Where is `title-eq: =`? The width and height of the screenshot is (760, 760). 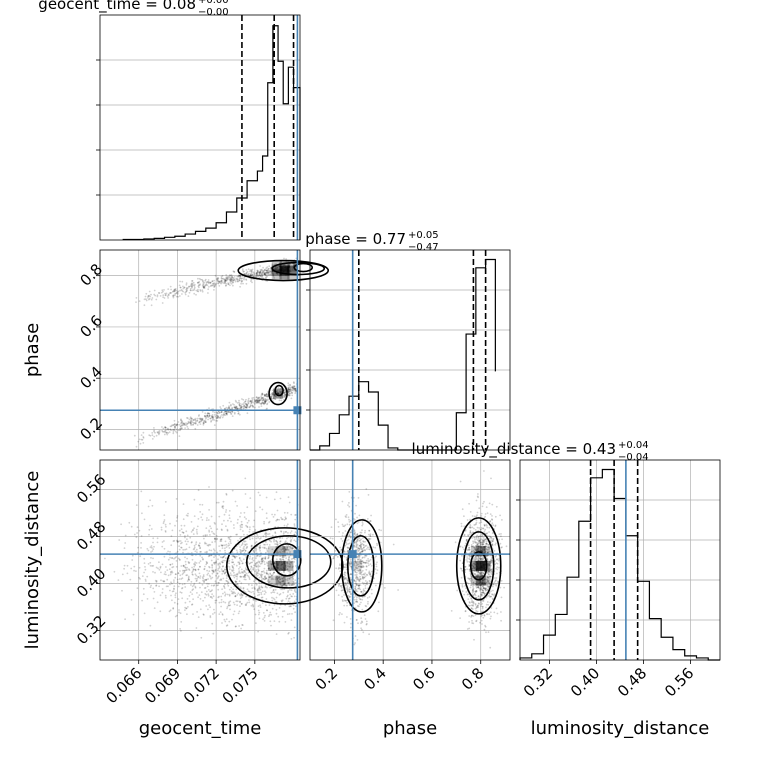 title-eq: = is located at coordinates (361, 239).